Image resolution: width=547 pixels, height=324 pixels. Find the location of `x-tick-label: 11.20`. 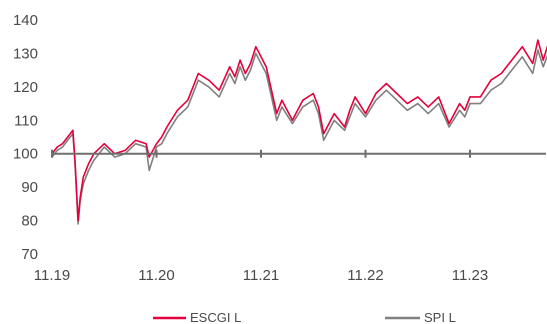

x-tick-label: 11.20 is located at coordinates (156, 275).